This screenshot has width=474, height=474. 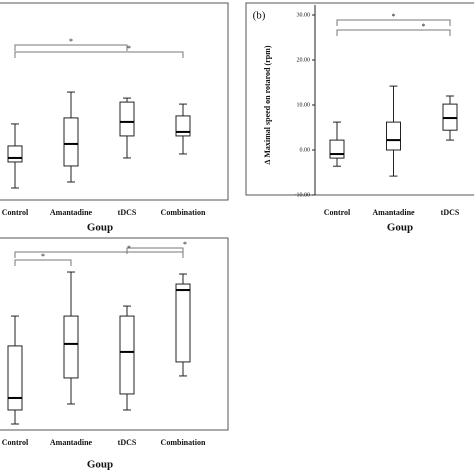 I want to click on panel-title: (b), so click(x=259, y=16).